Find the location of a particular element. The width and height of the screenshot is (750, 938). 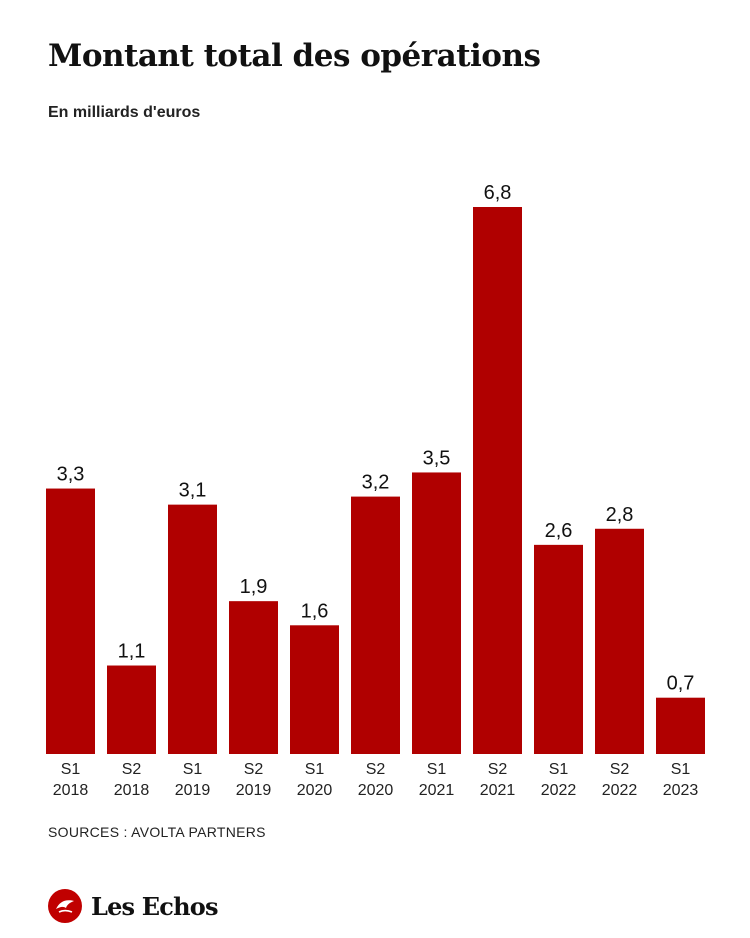

bar-value-label: 3,2 is located at coordinates (376, 483).